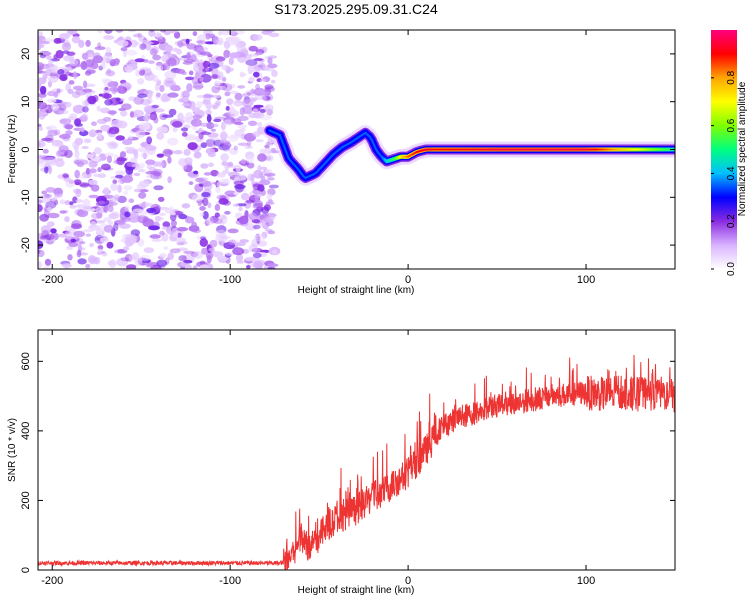 This screenshot has height=600, width=750. I want to click on x-tick-label: 0, so click(408, 280).